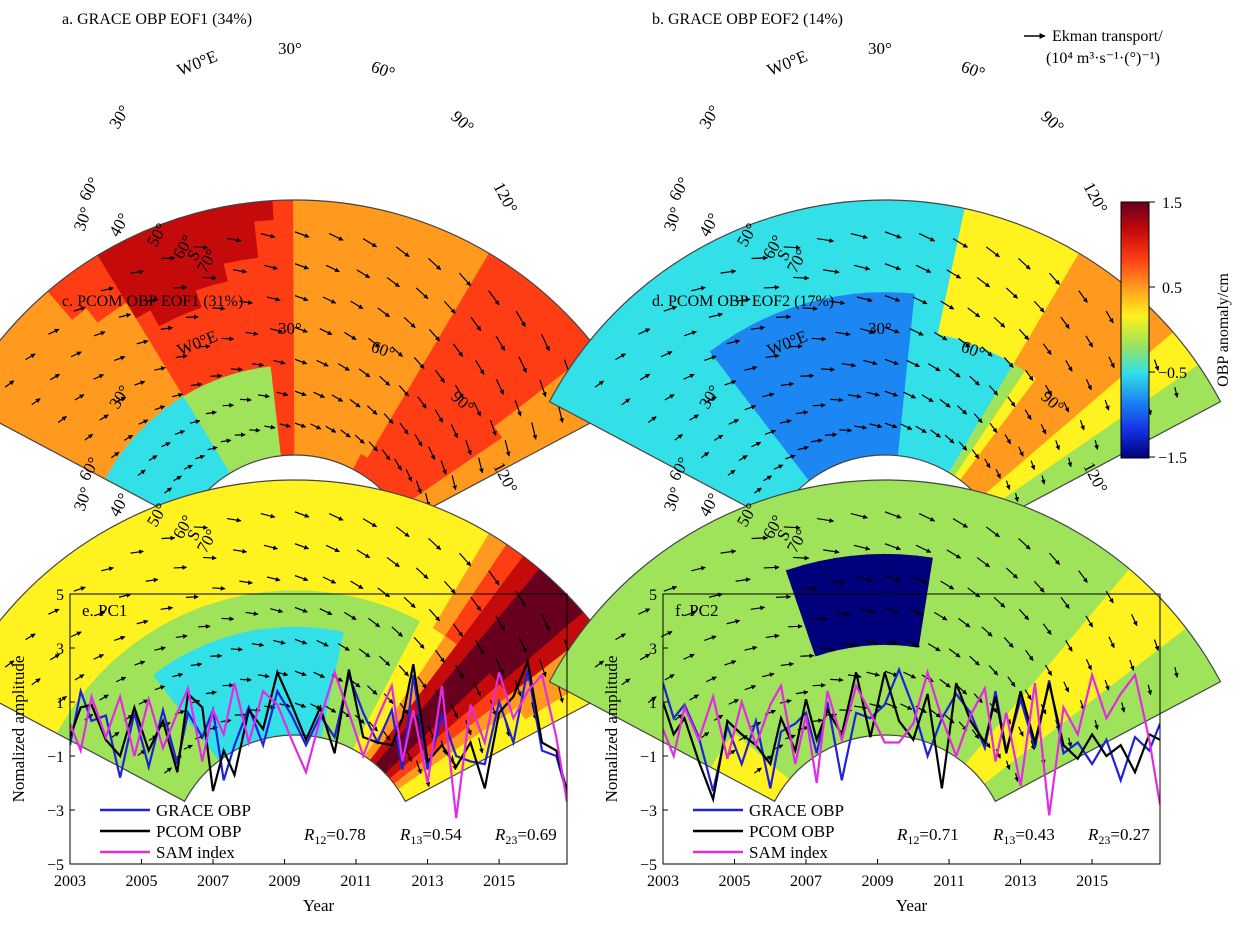 The width and height of the screenshot is (1240, 927). I want to click on correlation-symbol: R, so click(405, 834).